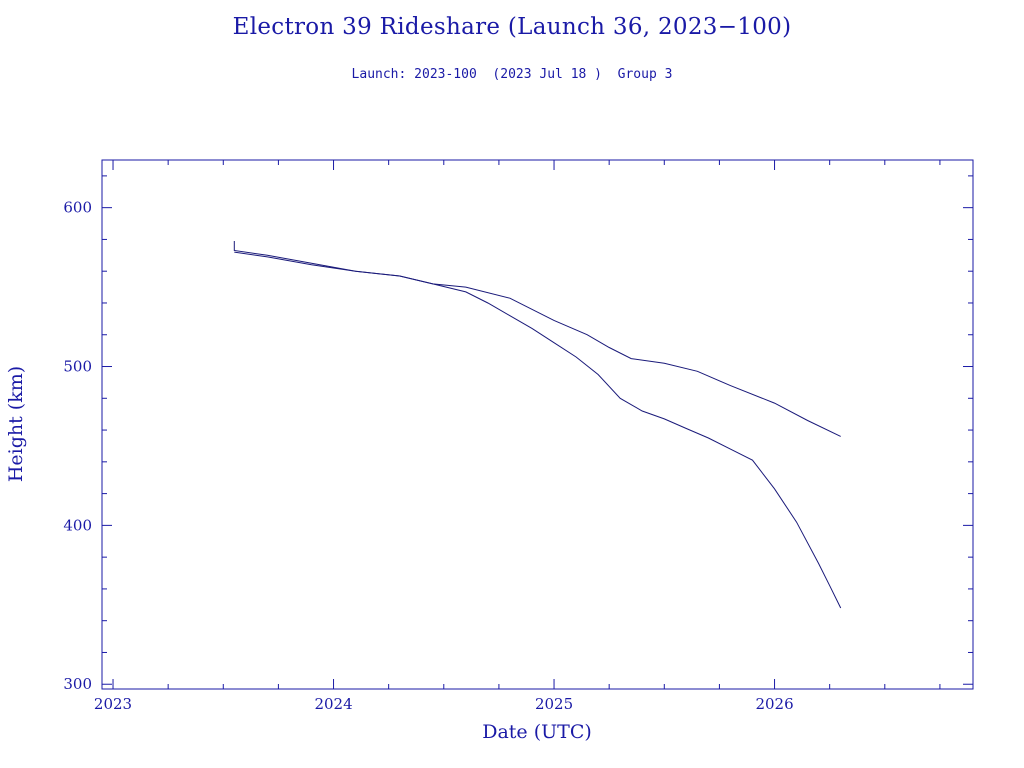 Image resolution: width=1024 pixels, height=768 pixels. Describe the element at coordinates (537, 732) in the screenshot. I see `x-axis-label: Date (UTC)` at that location.